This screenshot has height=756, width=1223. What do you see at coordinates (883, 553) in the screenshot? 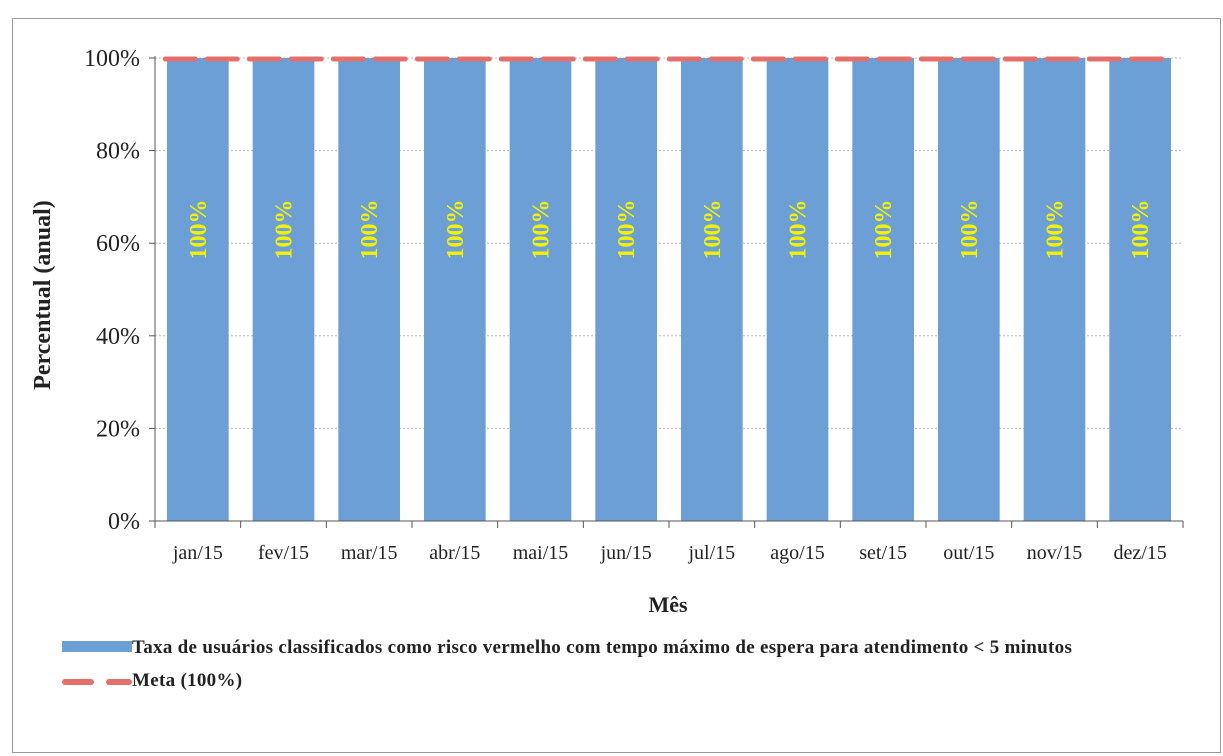
I see `x-tick-label: set/15` at bounding box center [883, 553].